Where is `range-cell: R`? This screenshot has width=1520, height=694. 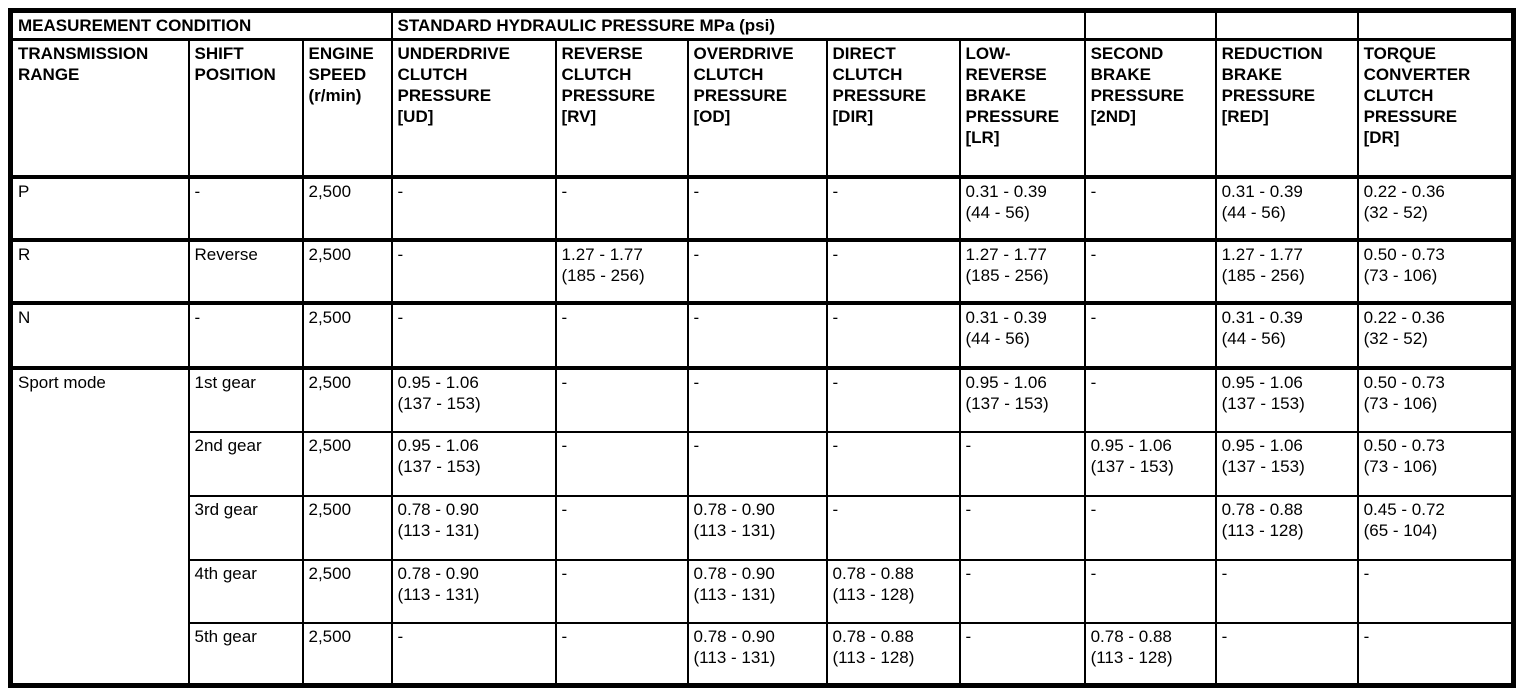
range-cell: R is located at coordinates (99, 271).